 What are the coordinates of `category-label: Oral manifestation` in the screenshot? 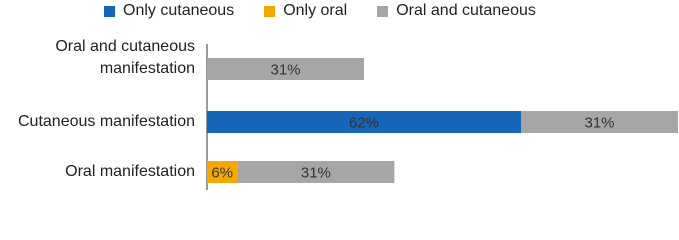 It's located at (130, 171).